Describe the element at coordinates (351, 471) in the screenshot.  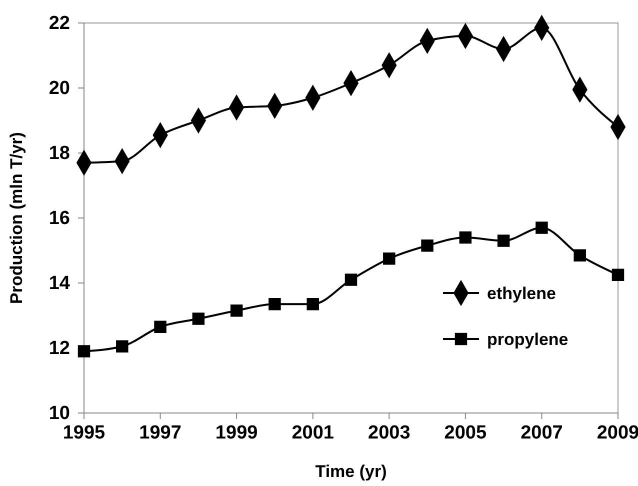
I see `x-axis-title: Time (yr)` at that location.